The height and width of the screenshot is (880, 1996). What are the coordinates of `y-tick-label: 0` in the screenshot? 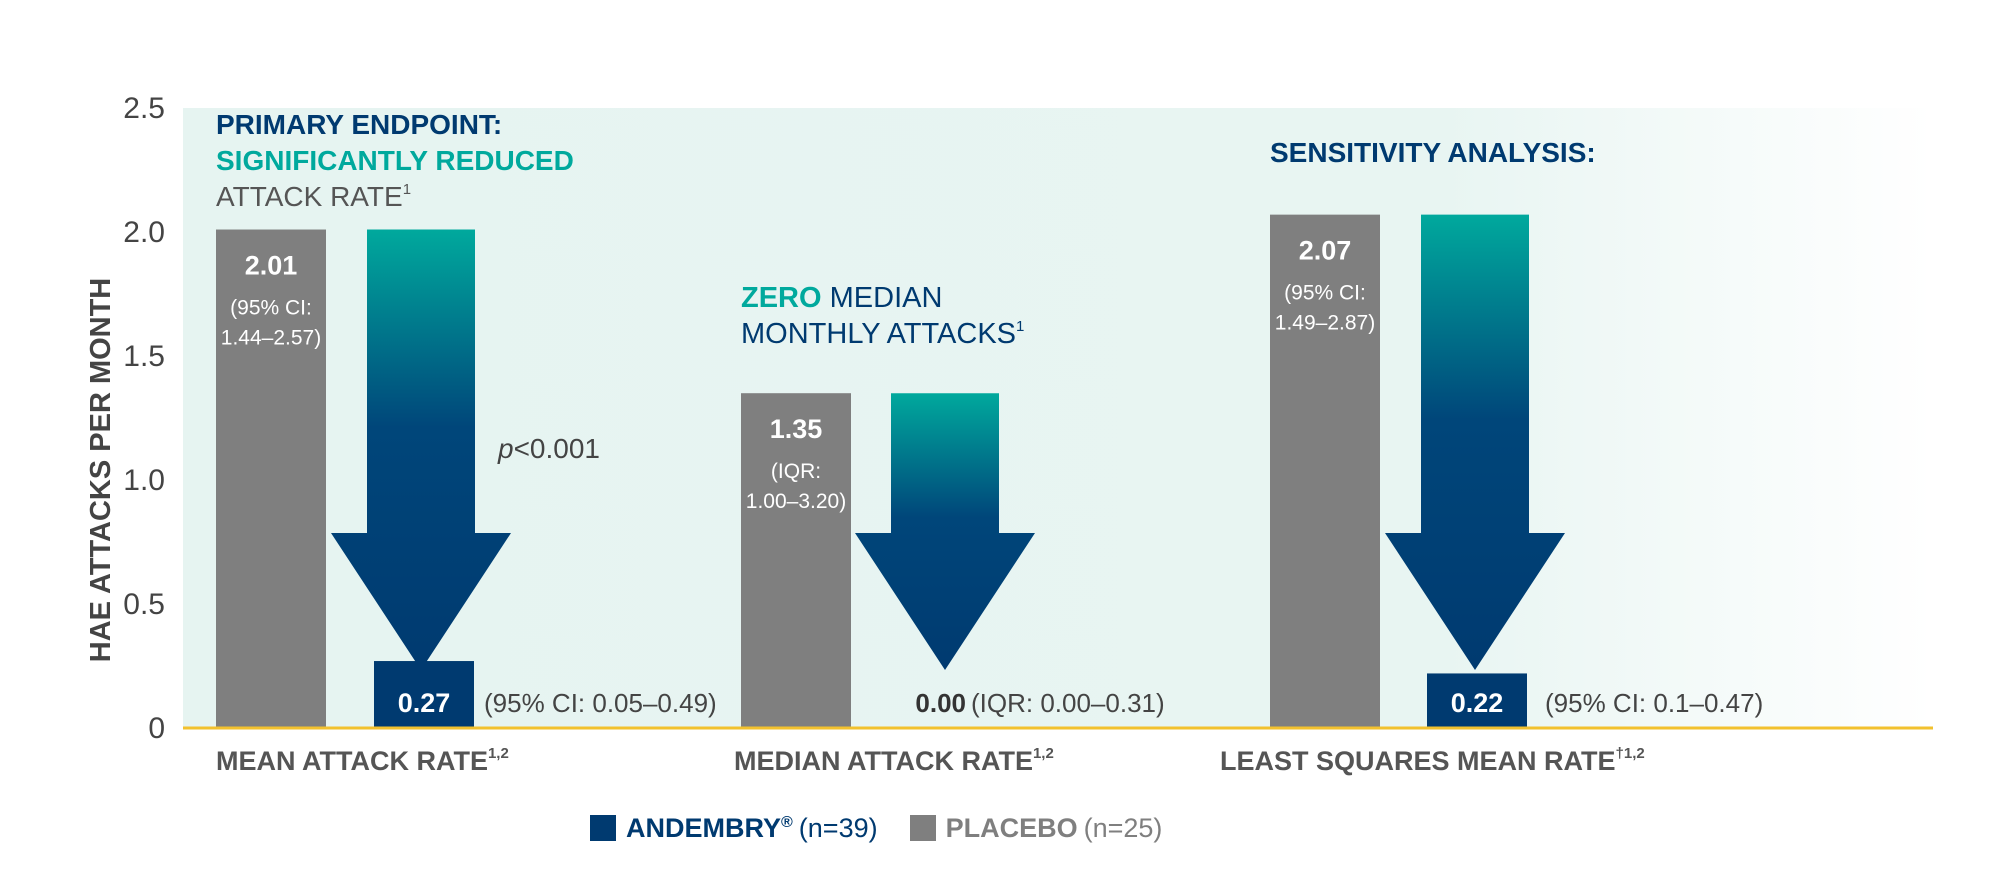 It's located at (156, 728).